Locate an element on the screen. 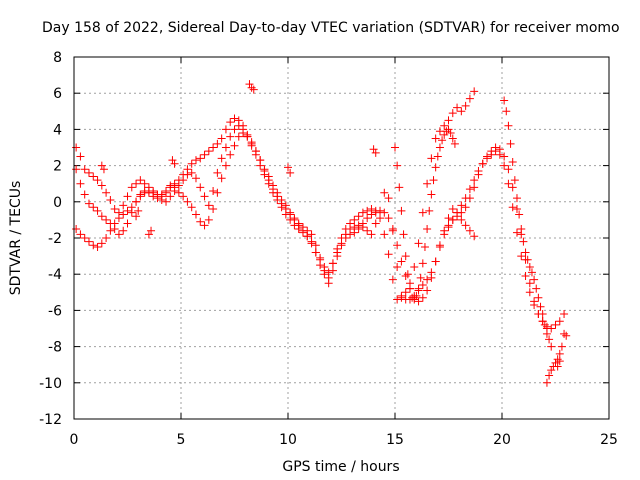  y-tick-label: 0 is located at coordinates (57, 203).